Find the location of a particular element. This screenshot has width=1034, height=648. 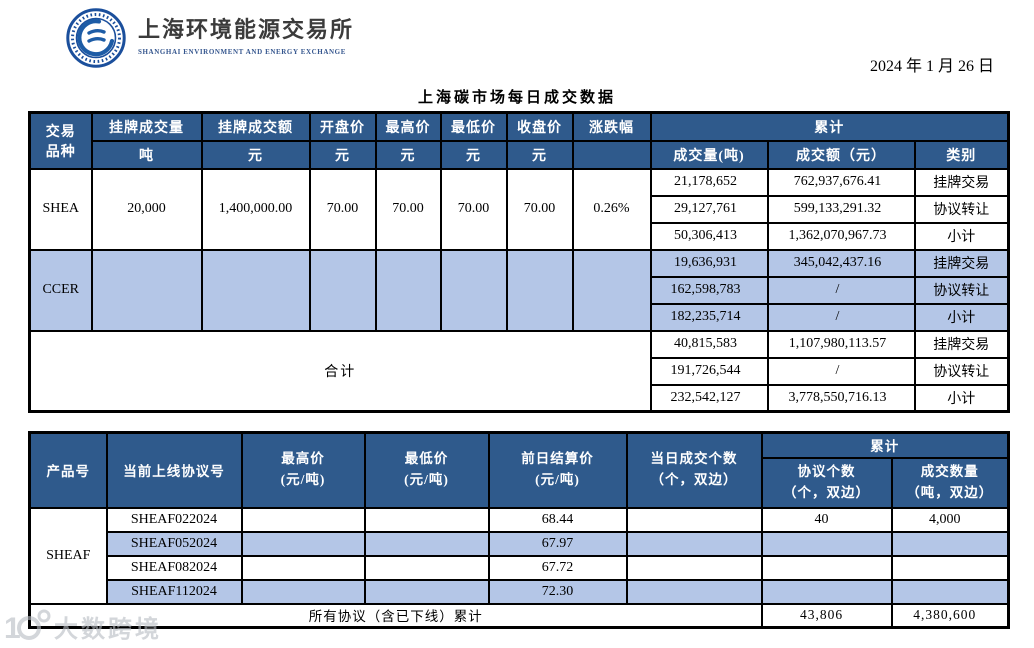

sheaf-row-3: SHEAF082024 67.72 is located at coordinates (520, 567).